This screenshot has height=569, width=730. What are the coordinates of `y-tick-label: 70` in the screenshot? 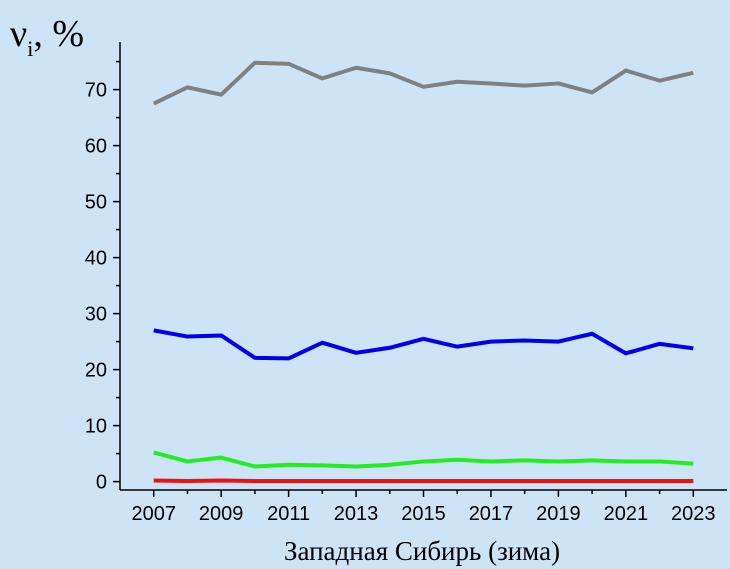 It's located at (96, 91).